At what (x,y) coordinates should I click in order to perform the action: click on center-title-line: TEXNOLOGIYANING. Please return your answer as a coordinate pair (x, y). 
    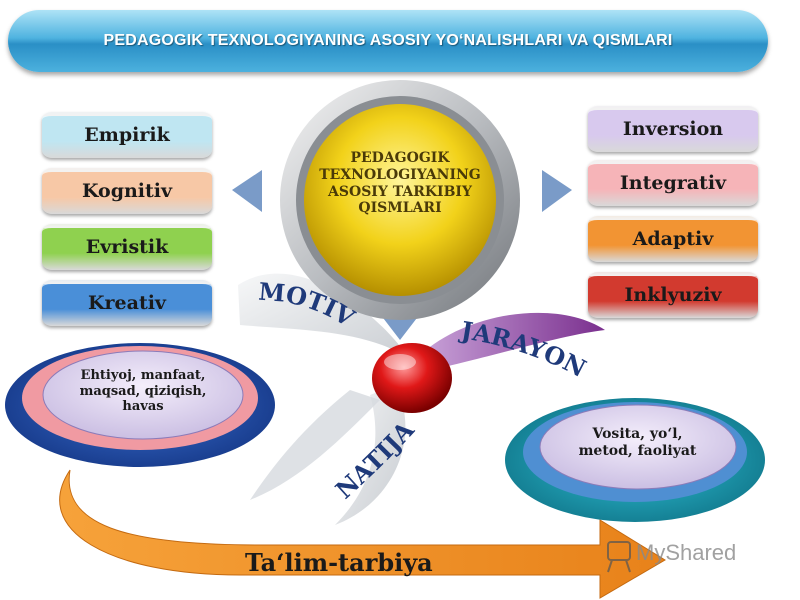
    Looking at the image, I should click on (400, 174).